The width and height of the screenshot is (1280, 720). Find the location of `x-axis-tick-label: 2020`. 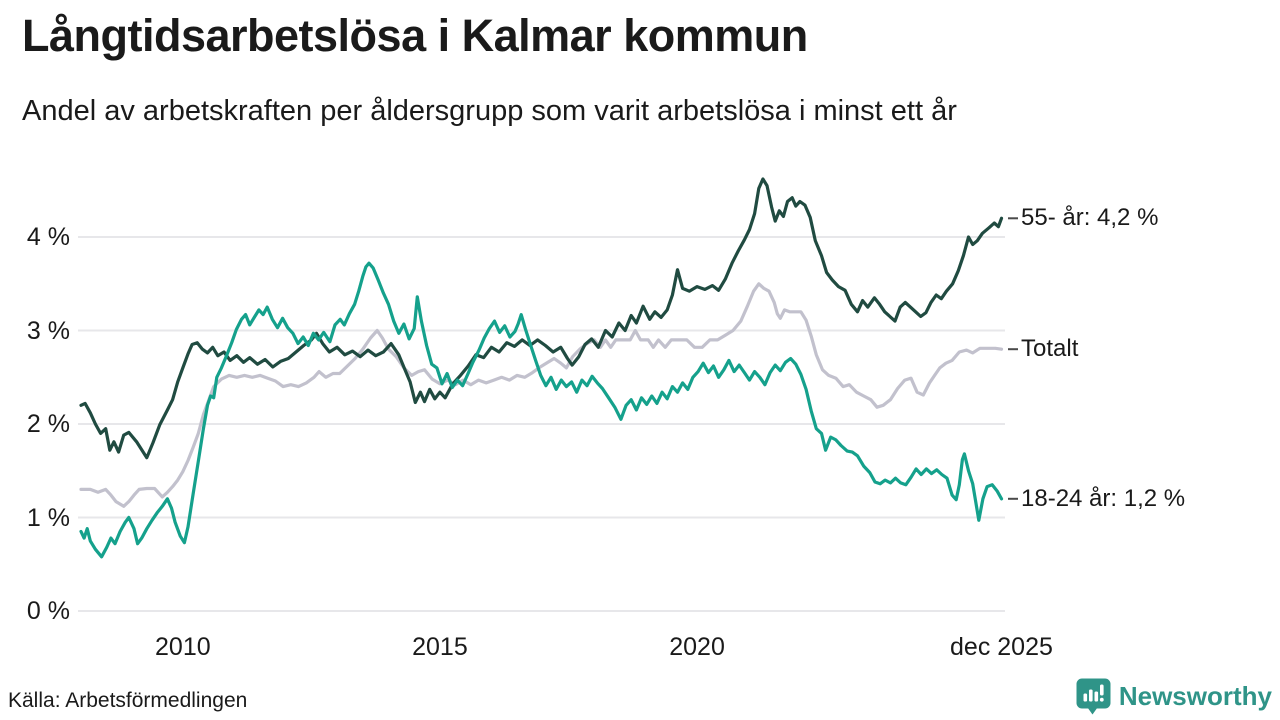

x-axis-tick-label: 2020 is located at coordinates (697, 647).